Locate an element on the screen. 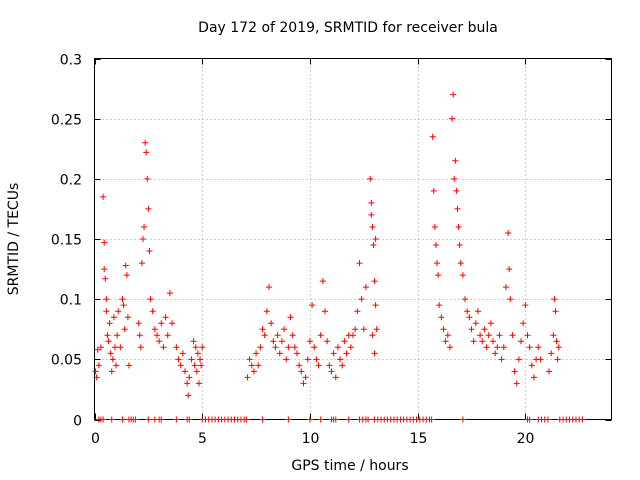  x-tick-label: 15 is located at coordinates (419, 439).